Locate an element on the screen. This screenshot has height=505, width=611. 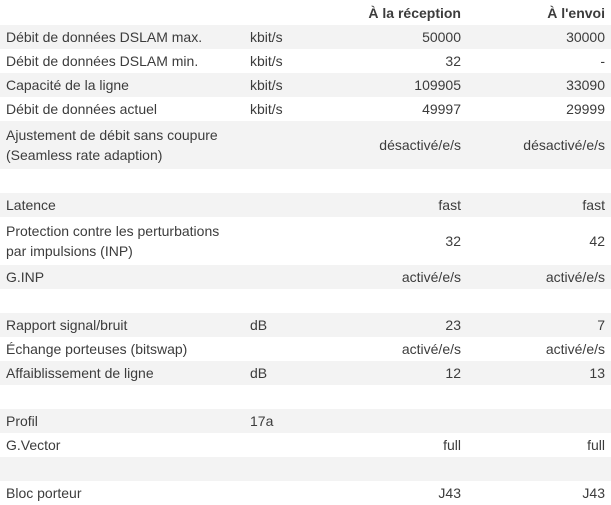
row-sending-value: 42 is located at coordinates (539, 241).